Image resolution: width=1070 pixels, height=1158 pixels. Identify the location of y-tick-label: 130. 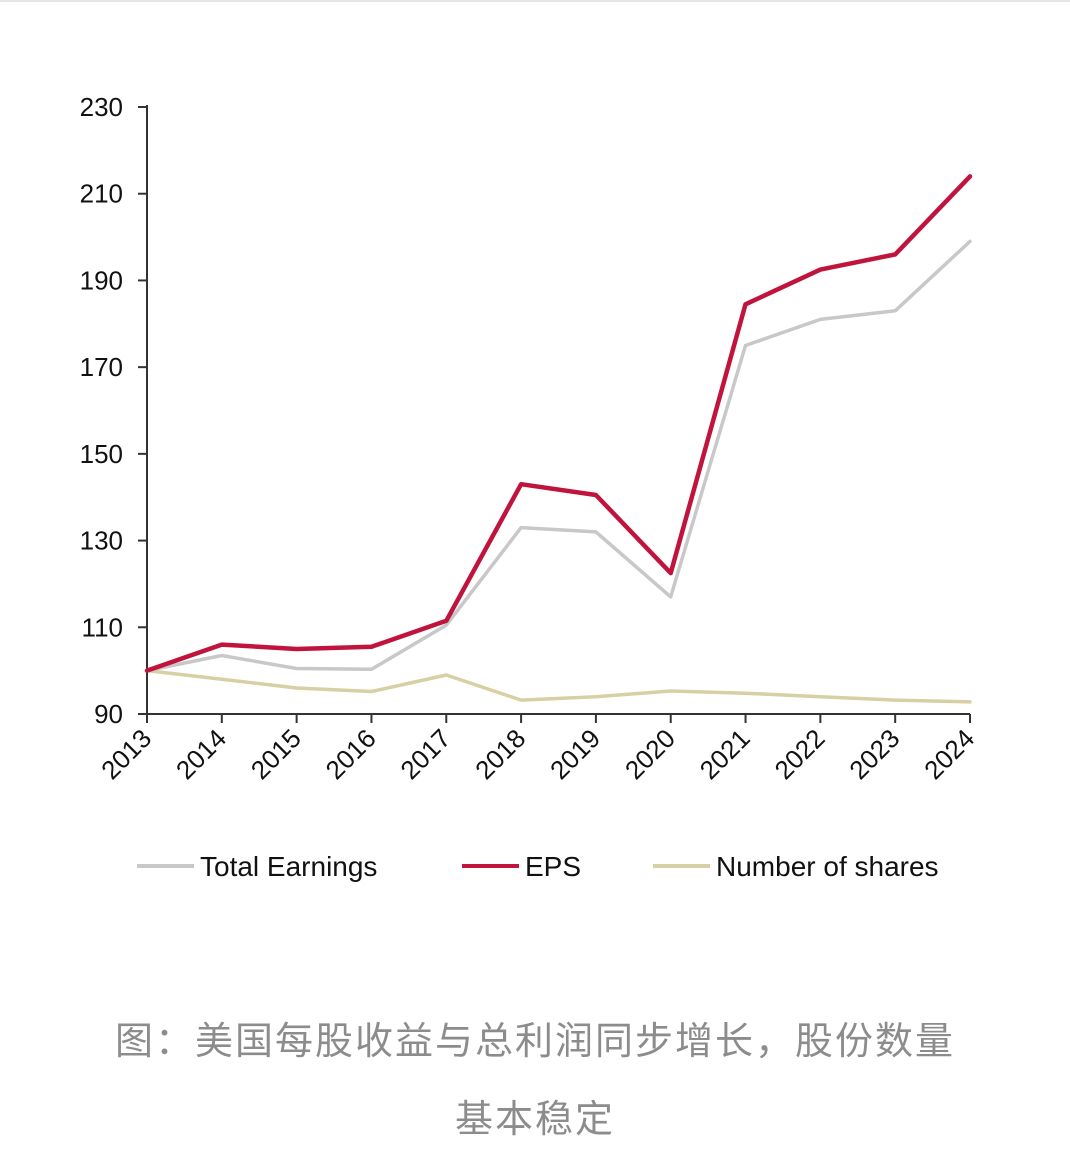
(101, 541).